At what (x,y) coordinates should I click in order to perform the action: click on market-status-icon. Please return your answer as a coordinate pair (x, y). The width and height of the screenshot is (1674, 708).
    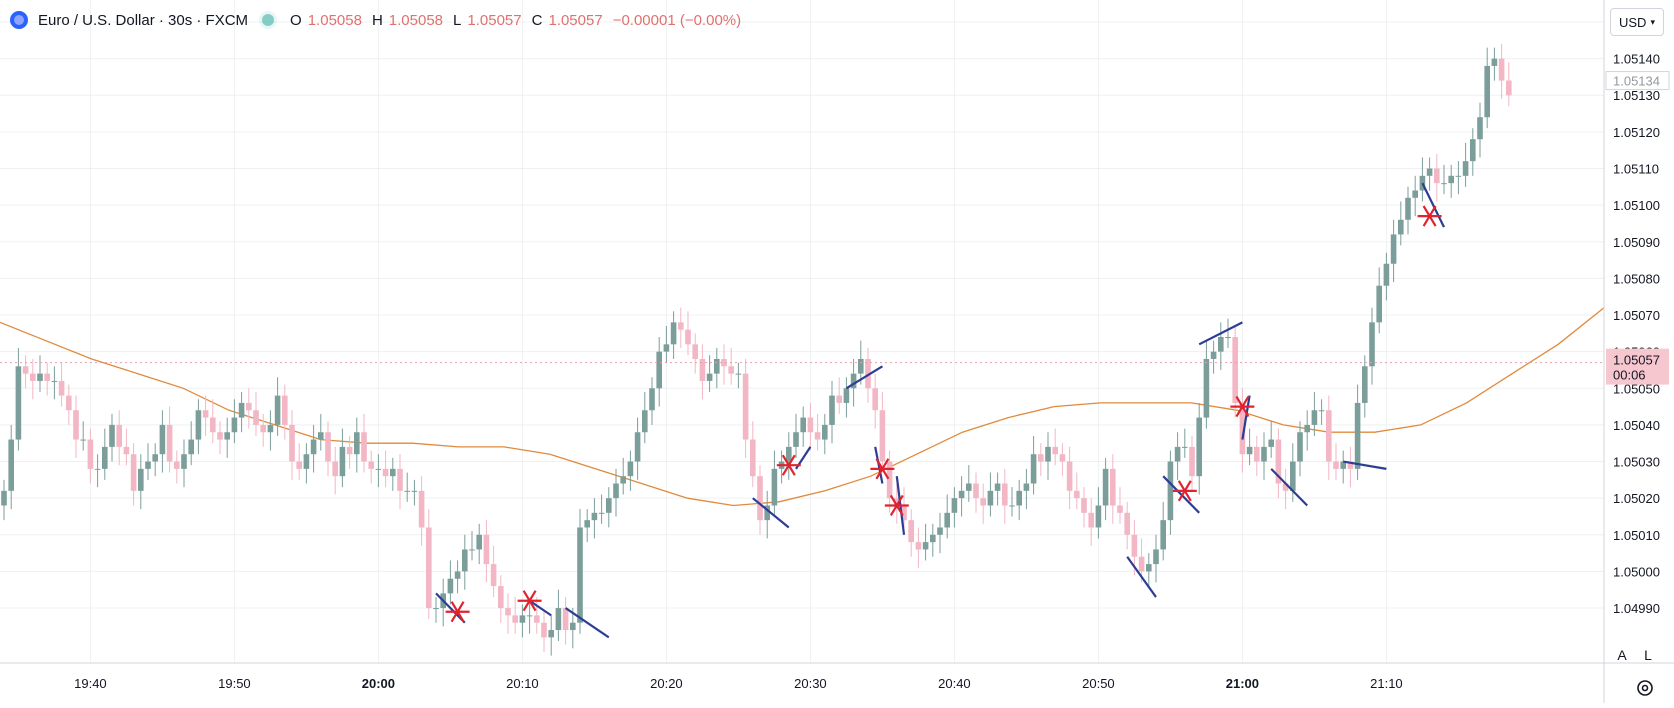
    Looking at the image, I should click on (268, 20).